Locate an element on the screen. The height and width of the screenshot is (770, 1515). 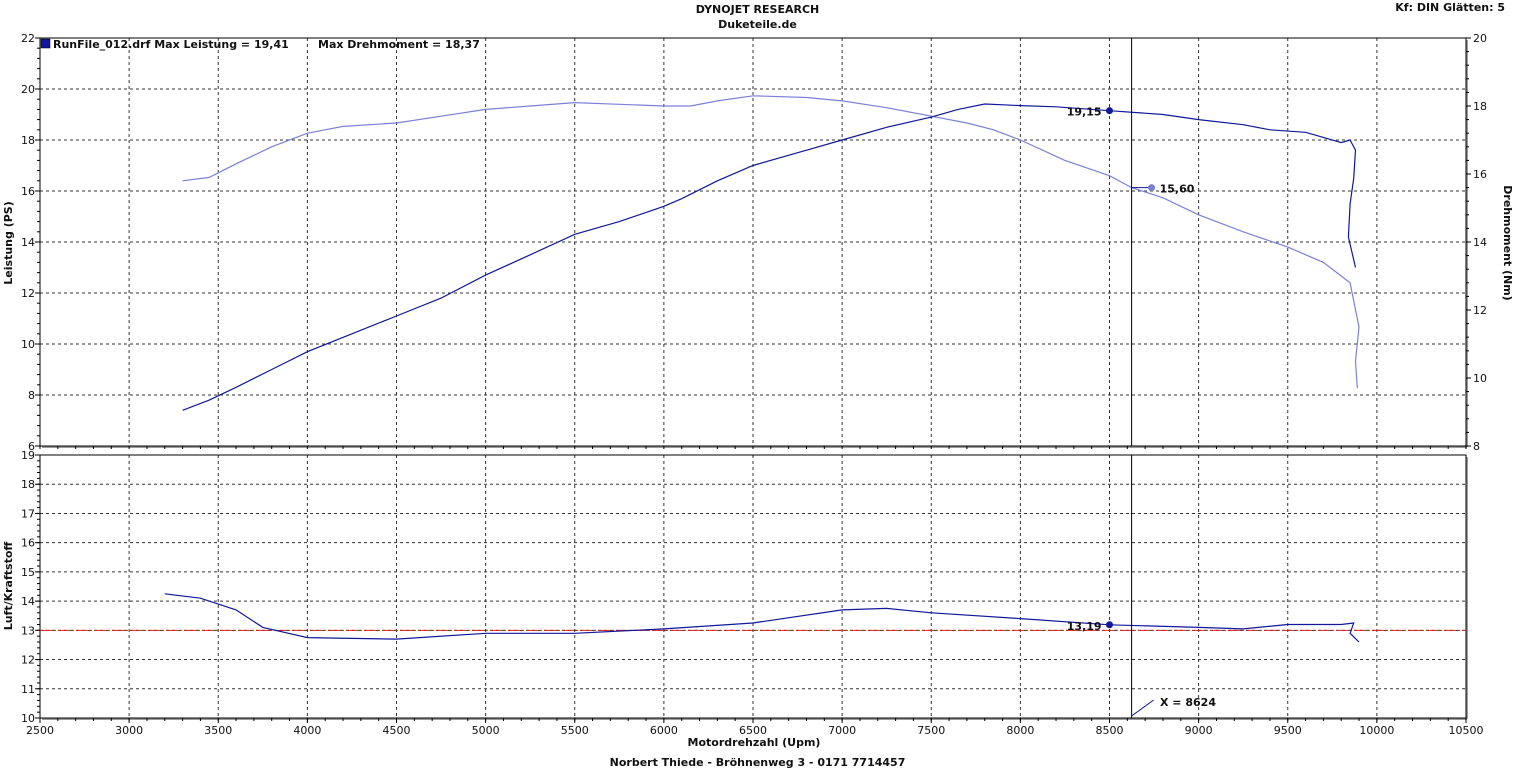
torque-marker-label: 15,60 is located at coordinates (1177, 189).